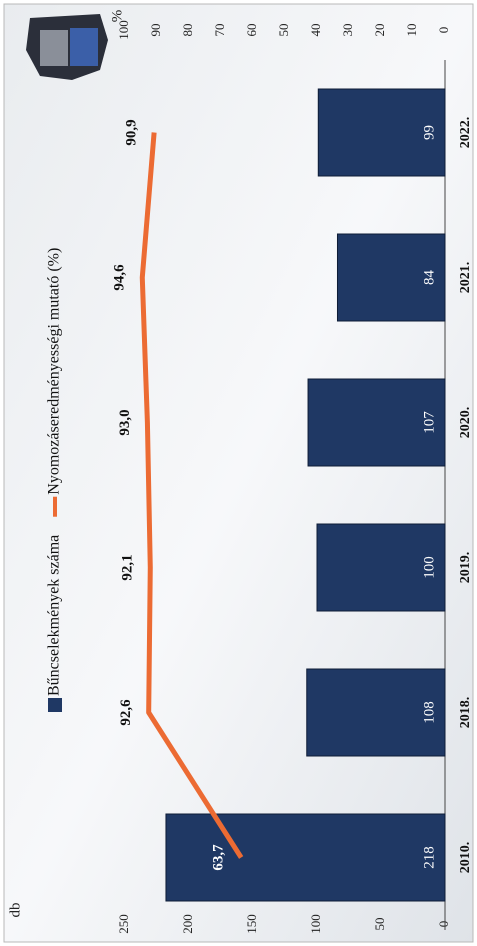 Image resolution: width=477 pixels, height=946 pixels. What do you see at coordinates (187, 30) in the screenshot?
I see `y2-tick-label: 80` at bounding box center [187, 30].